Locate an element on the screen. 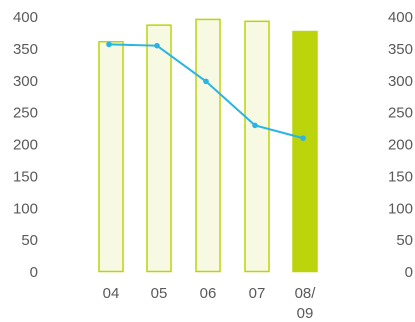  x-tick-label: 04 is located at coordinates (111, 293).